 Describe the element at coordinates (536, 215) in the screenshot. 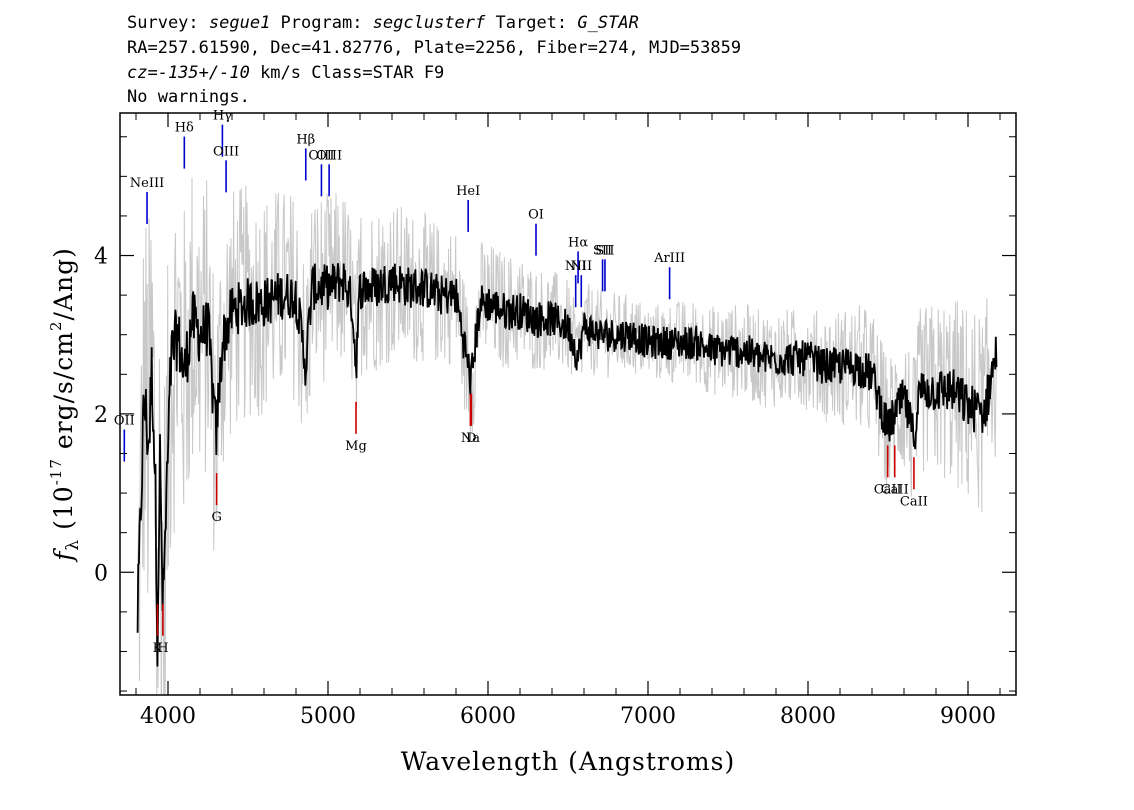

I see `emission-line-label: OI` at that location.